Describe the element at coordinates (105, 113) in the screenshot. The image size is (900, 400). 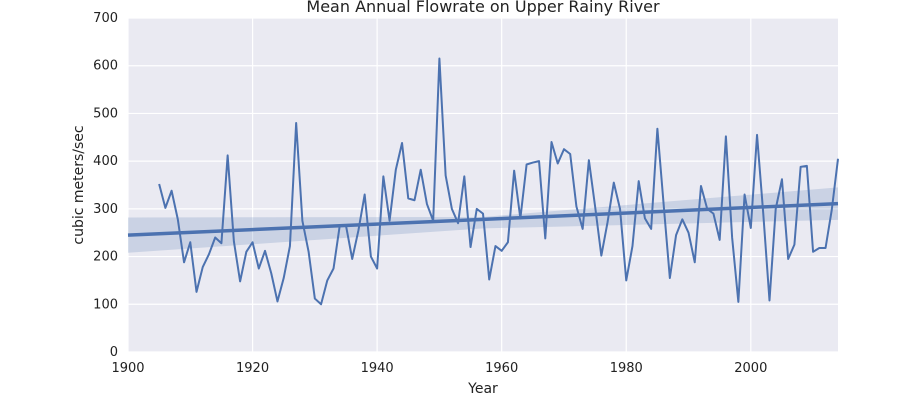
I see `y-tick-label: 500` at that location.